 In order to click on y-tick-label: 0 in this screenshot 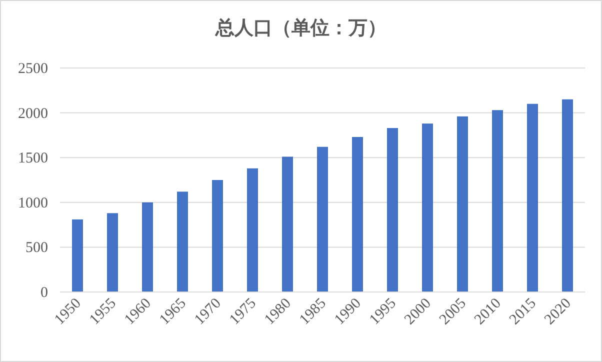, I will do `click(44, 293)`.